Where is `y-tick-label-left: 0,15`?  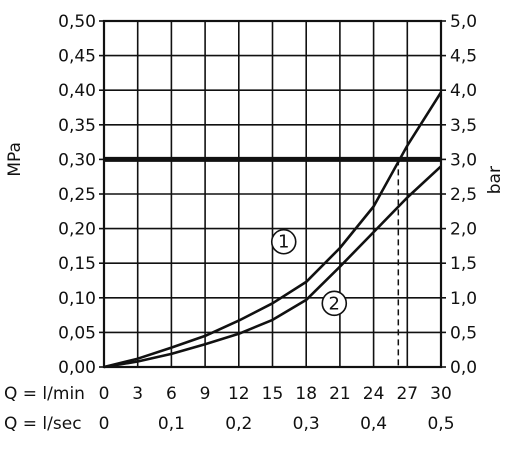
y-tick-label-left: 0,15 is located at coordinates (77, 264).